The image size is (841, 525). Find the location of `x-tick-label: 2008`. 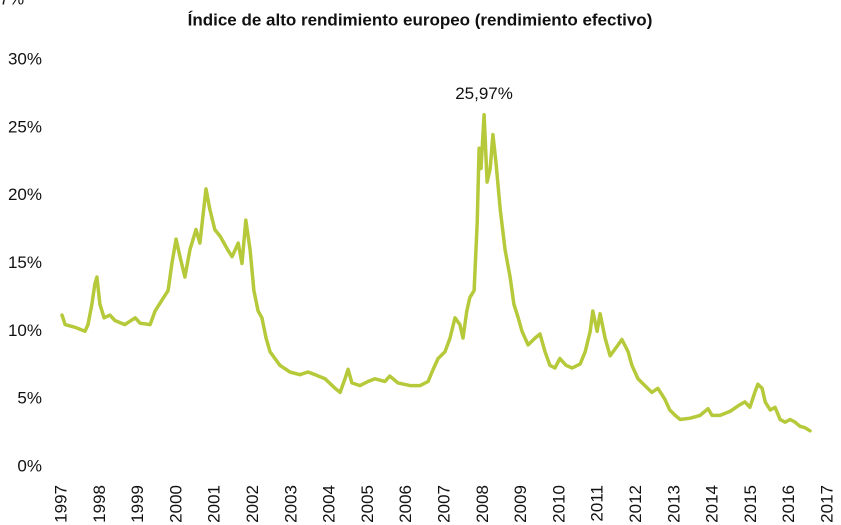

x-tick-label: 2008 is located at coordinates (482, 504).